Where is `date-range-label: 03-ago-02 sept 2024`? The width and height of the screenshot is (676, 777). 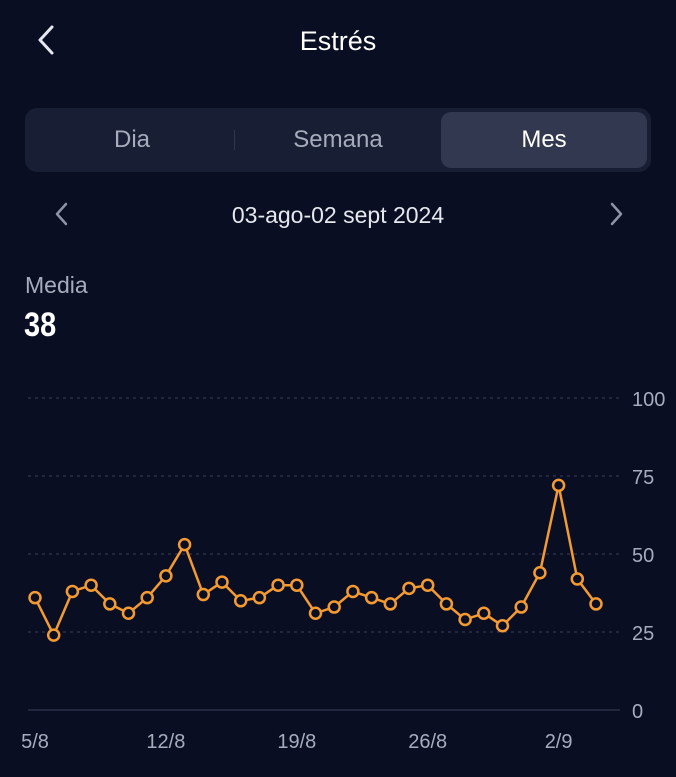
date-range-label: 03-ago-02 sept 2024 is located at coordinates (338, 215).